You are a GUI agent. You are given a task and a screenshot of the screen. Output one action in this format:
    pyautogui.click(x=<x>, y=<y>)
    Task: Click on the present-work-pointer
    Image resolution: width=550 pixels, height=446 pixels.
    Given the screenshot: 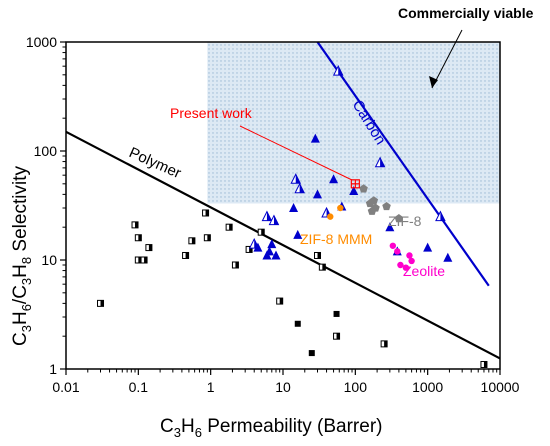 What is the action you would take?
    pyautogui.click(x=296, y=153)
    